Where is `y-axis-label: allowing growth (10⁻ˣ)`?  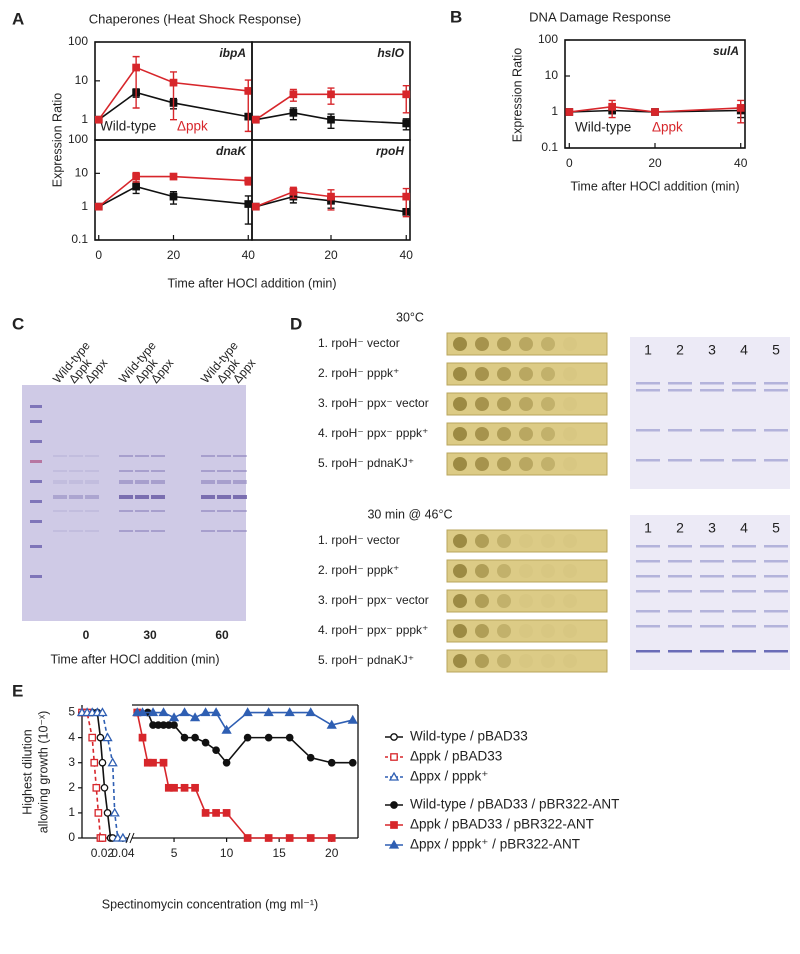
y-axis-label: allowing growth (10⁻ˣ) is located at coordinates (43, 772).